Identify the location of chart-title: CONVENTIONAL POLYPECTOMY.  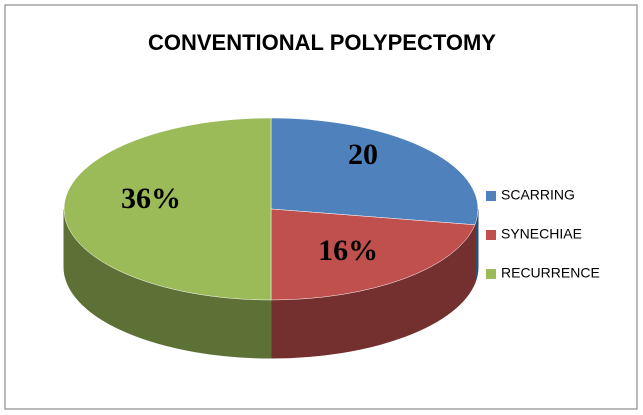
(322, 42).